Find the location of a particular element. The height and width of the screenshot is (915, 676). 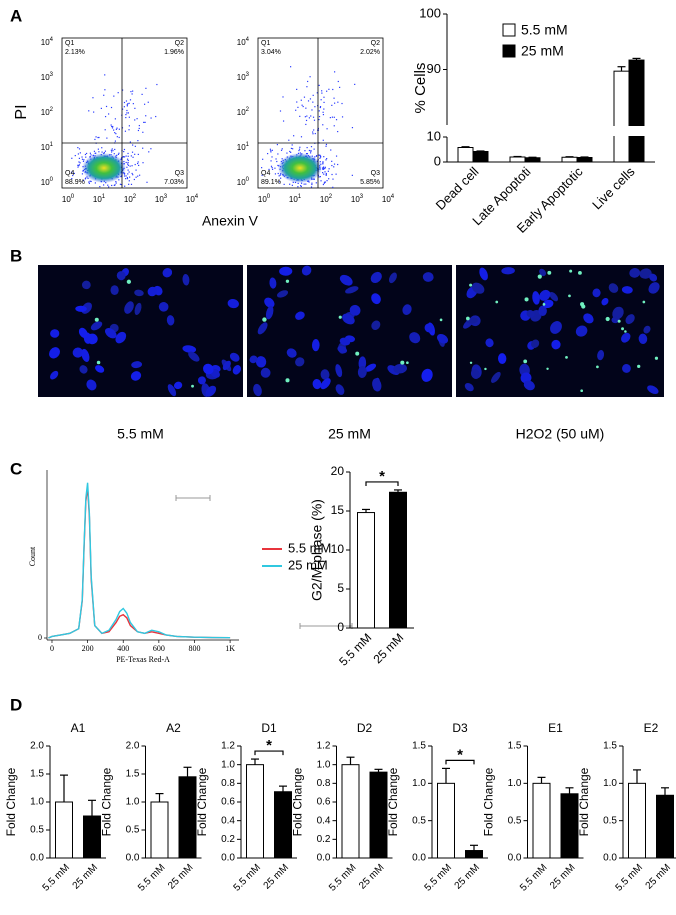

chart-title: D1 is located at coordinates (269, 728).